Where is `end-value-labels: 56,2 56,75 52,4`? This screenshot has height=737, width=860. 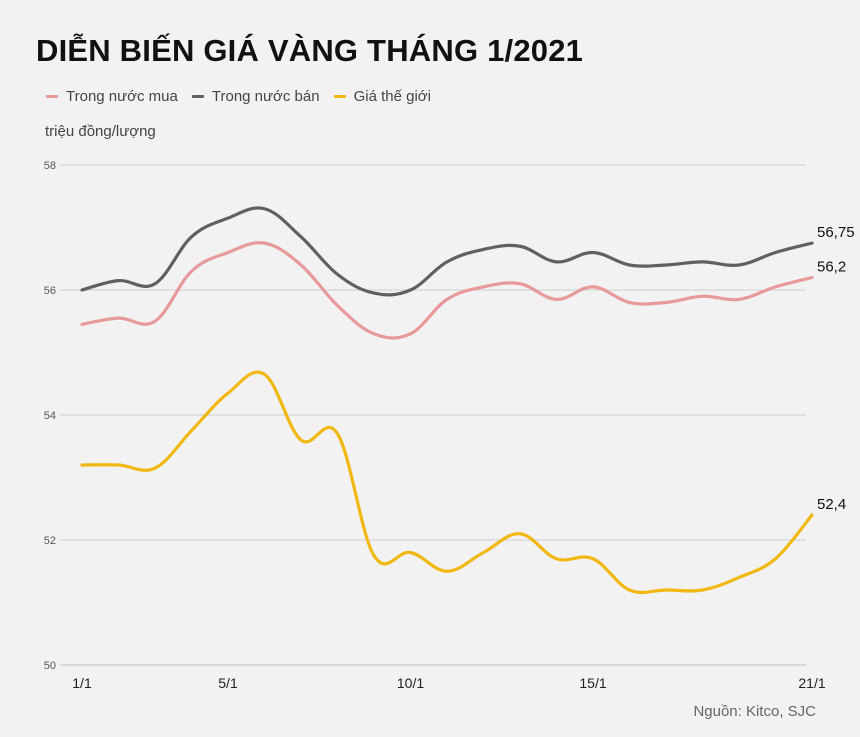
end-value-labels: 56,2 56,75 52,4 is located at coordinates (836, 368).